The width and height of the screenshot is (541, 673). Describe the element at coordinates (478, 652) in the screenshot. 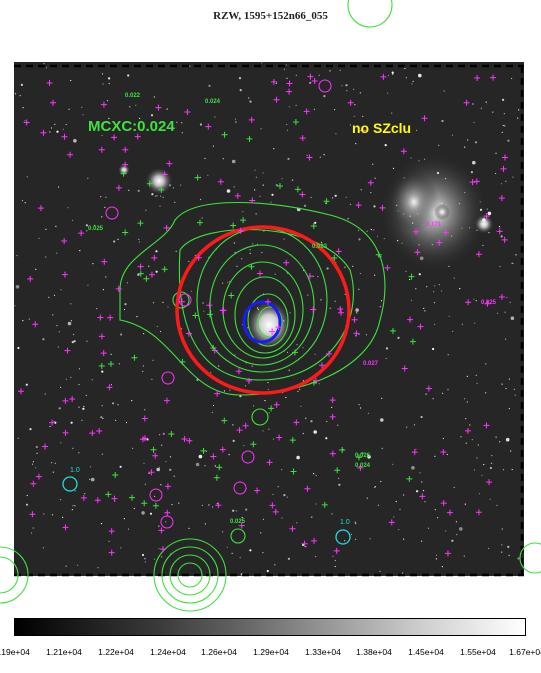

I see `colorbar-tick: 1.55e+04` at that location.